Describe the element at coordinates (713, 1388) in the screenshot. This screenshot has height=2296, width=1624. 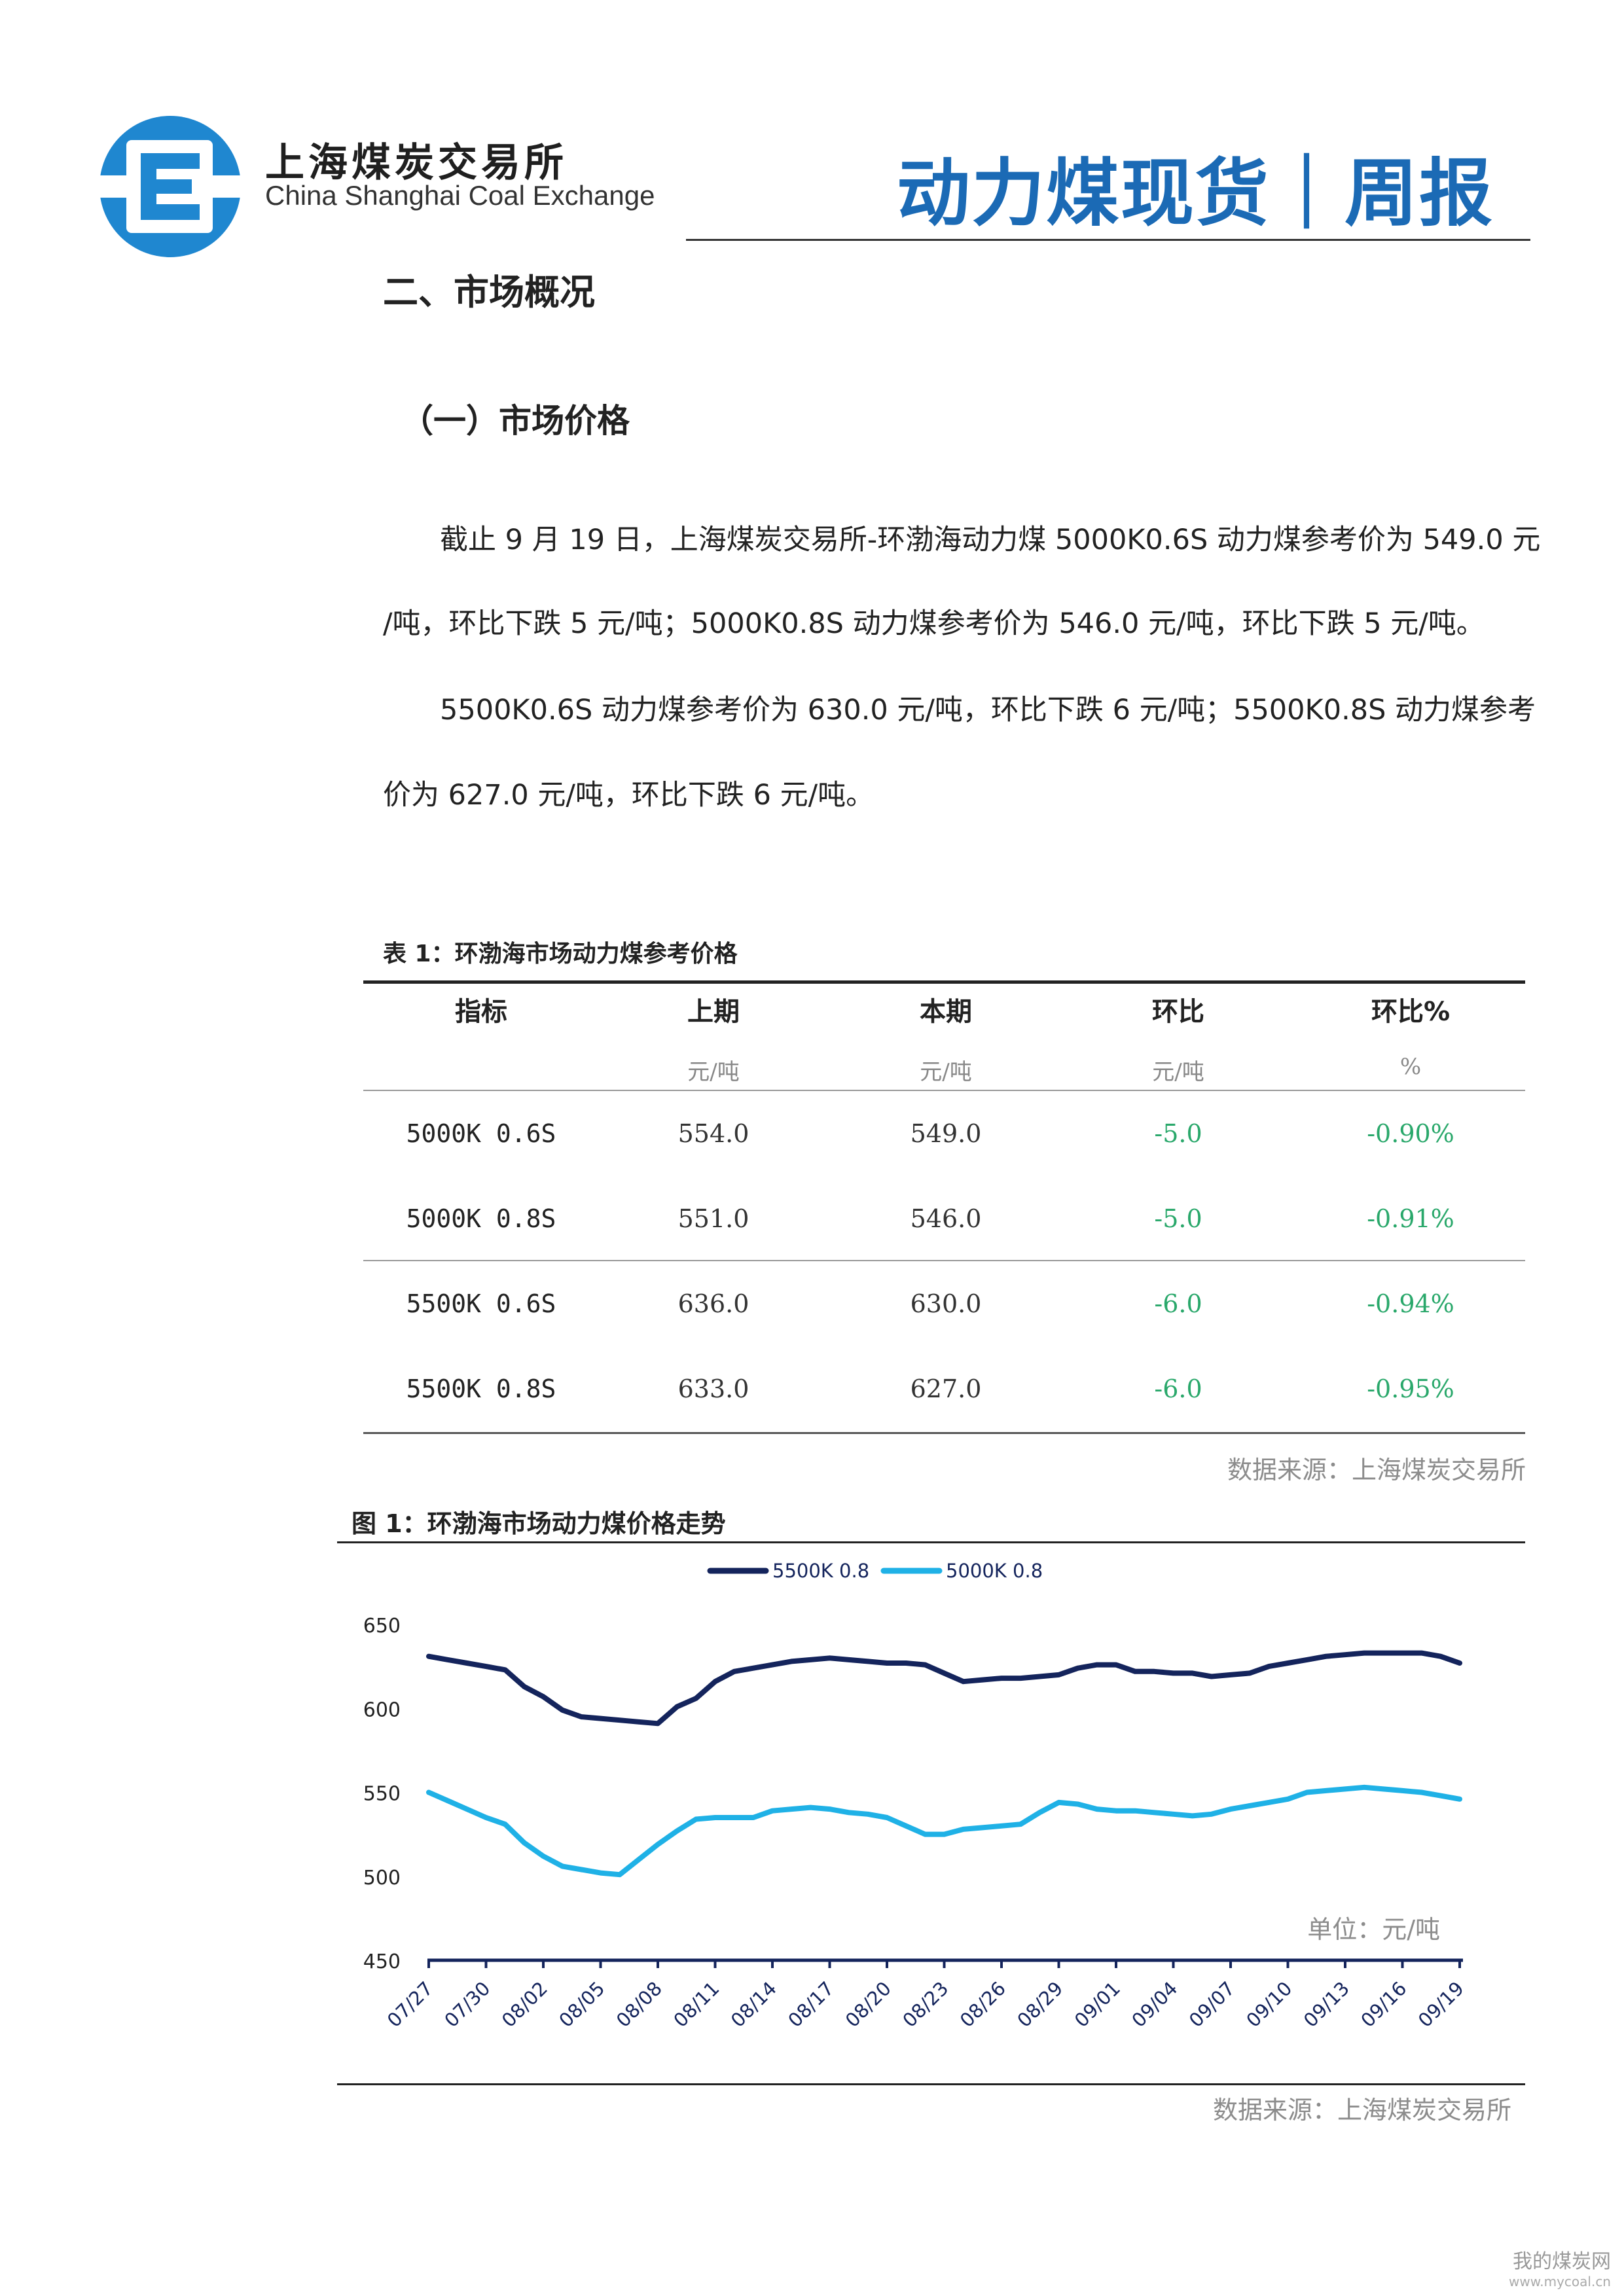
I see `table-cell: 633.0` at that location.